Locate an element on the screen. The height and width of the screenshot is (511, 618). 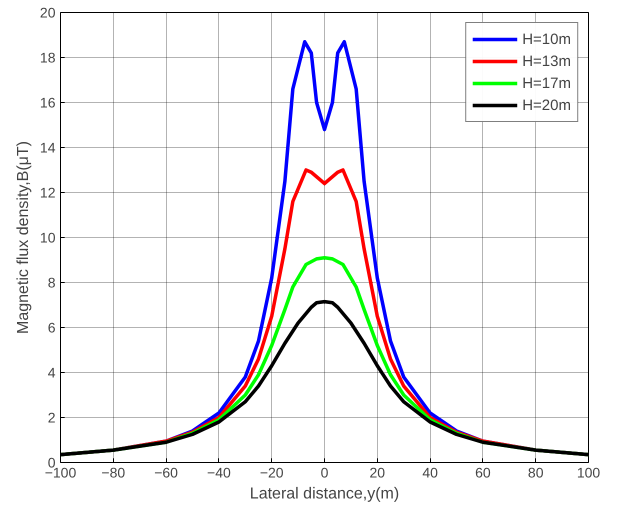
x-tick-label: 80 is located at coordinates (536, 472).